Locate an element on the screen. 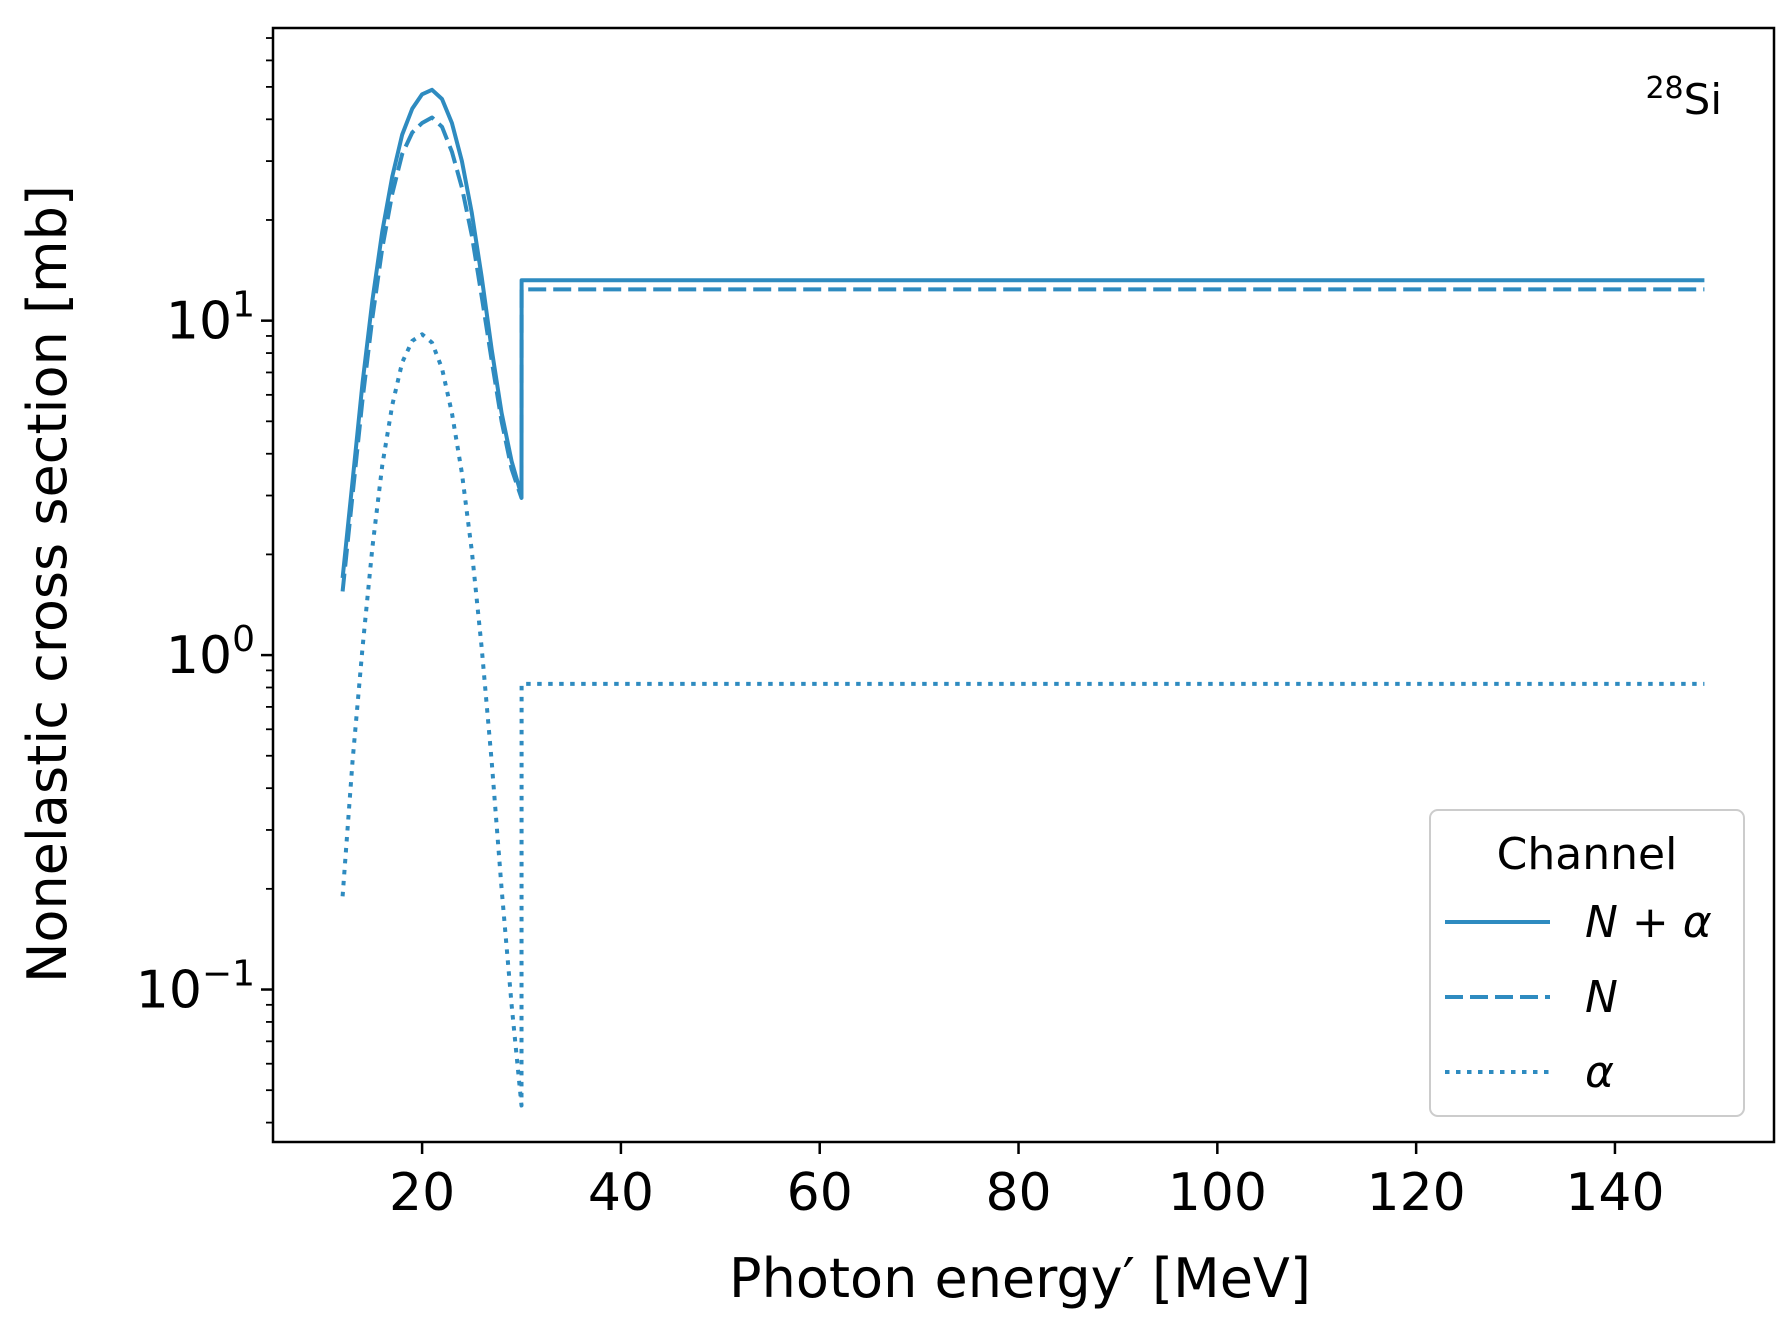  y-tick-label: 10⁰ is located at coordinates (210, 652).